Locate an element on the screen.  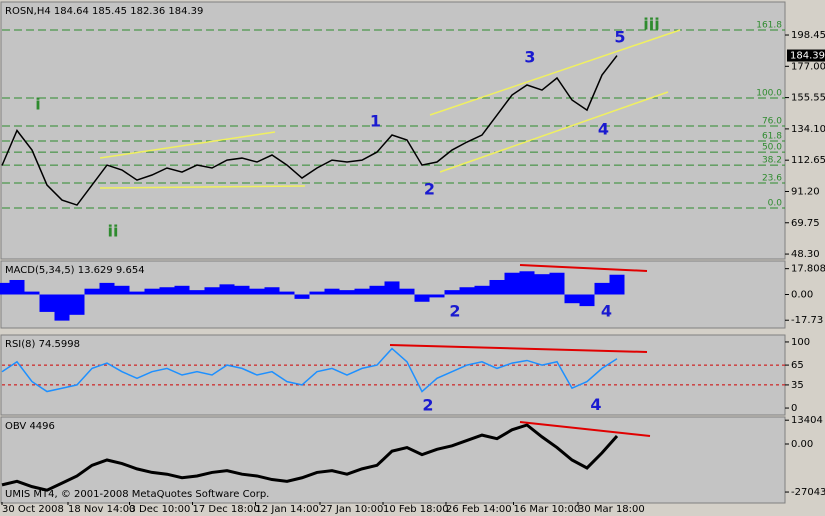
y-tick-label: 134.10 is located at coordinates (808, 129).